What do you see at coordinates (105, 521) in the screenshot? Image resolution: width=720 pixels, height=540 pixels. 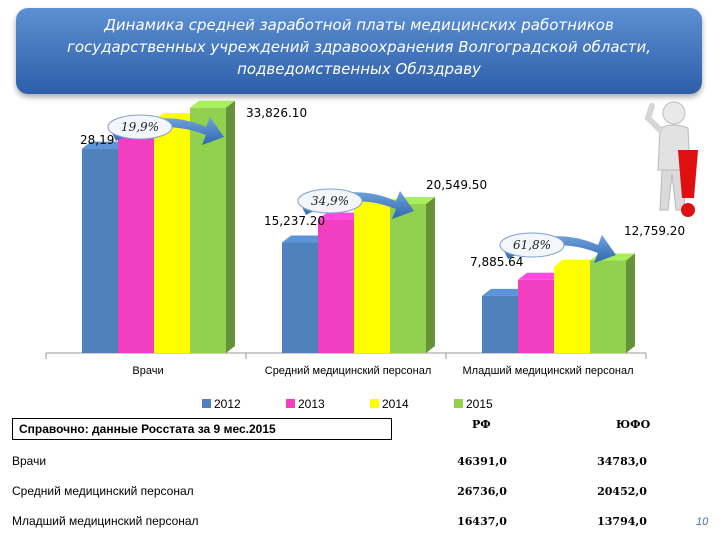 I see `row-label: Младший медицинский персонал` at bounding box center [105, 521].